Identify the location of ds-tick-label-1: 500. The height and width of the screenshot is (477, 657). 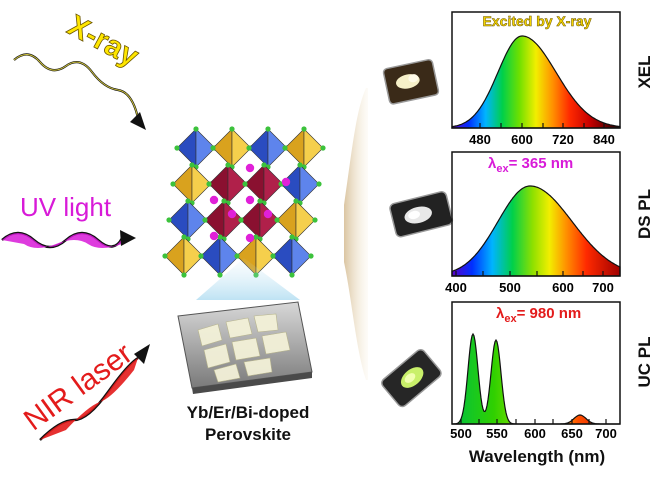
(510, 287).